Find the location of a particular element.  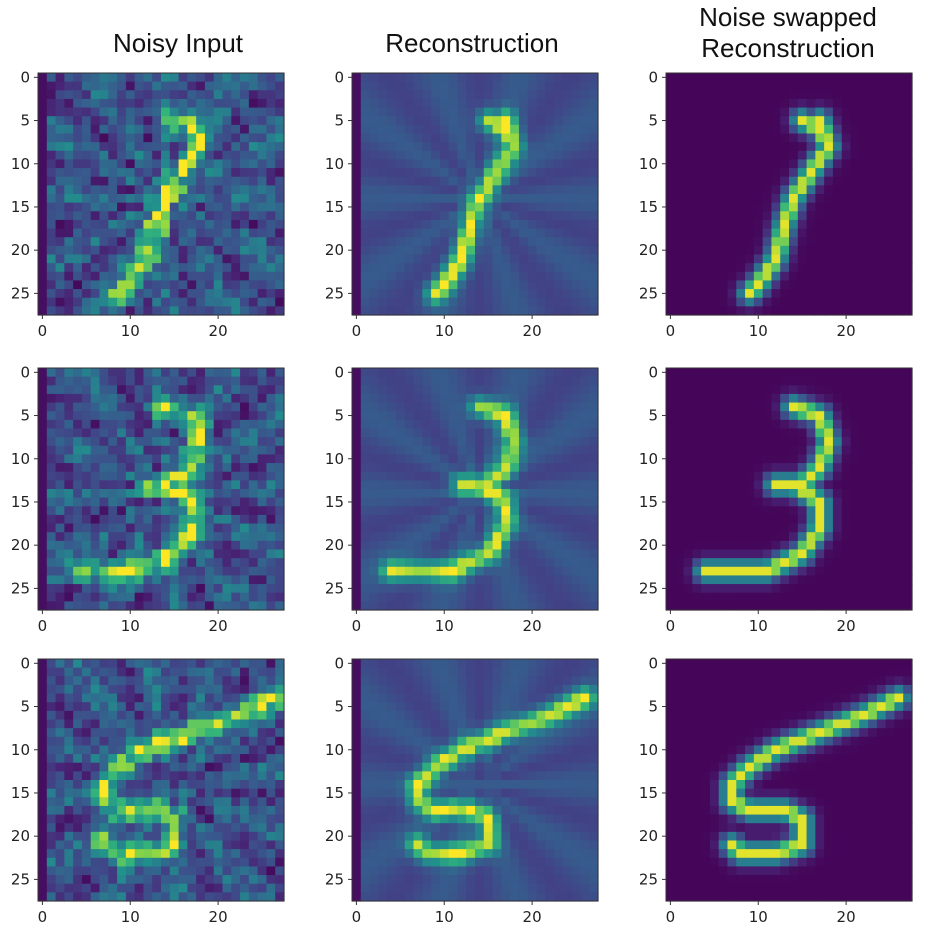

column-title-reconstruction: Reconstruction is located at coordinates (472, 43).